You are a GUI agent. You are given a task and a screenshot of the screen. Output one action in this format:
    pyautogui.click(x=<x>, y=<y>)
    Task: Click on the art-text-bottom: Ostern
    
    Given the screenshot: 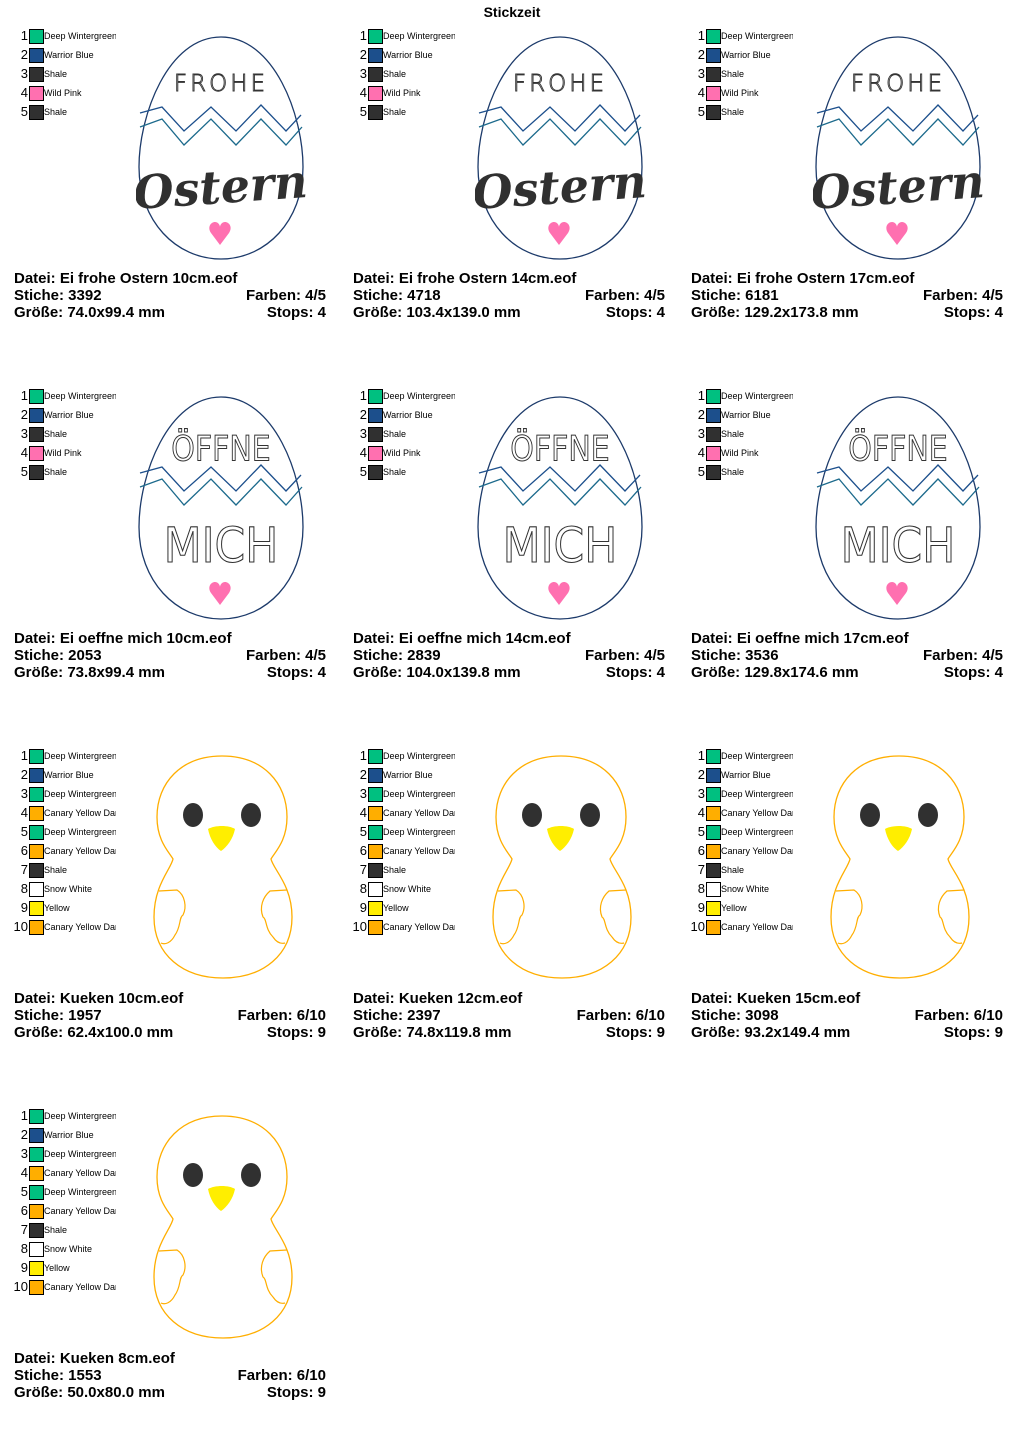 What is the action you would take?
    pyautogui.click(x=221, y=187)
    